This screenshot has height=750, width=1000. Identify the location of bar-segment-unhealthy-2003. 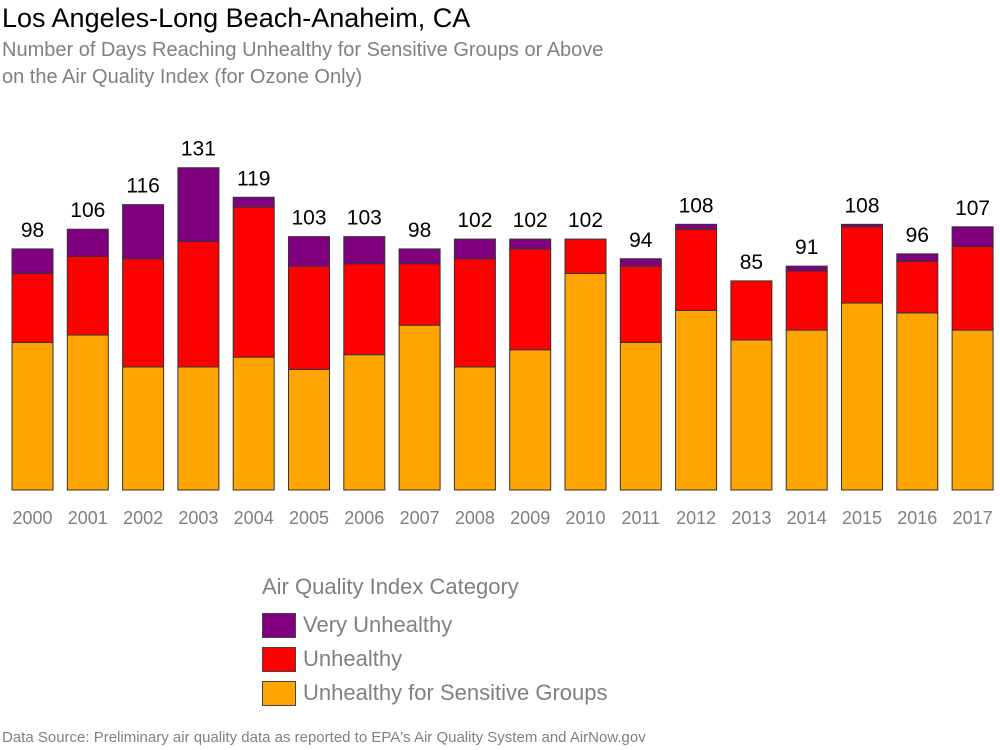
(198, 304).